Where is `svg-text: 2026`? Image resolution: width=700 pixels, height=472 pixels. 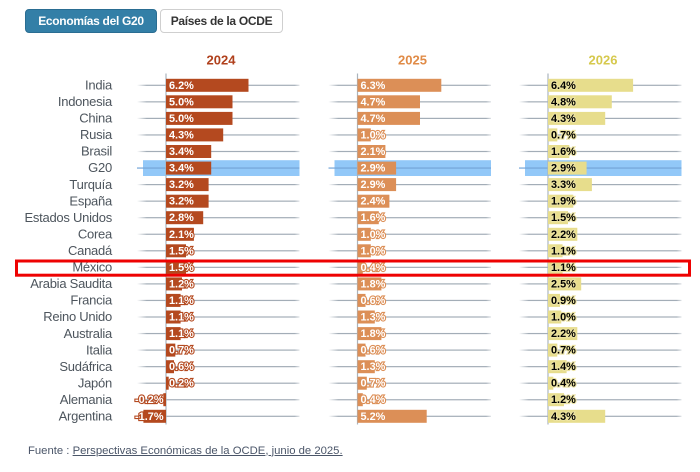 svg-text: 2026 is located at coordinates (603, 60).